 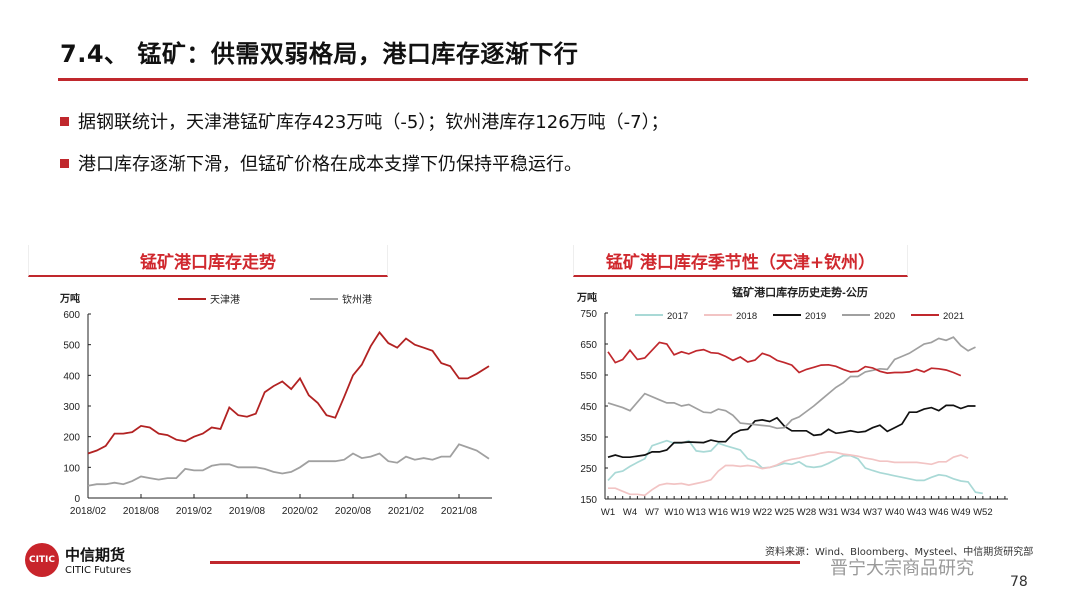 I want to click on bullet-1: 据钢联统计，天津港锰矿库存423万吨（-5）；钦州港库存126万吨（-7）；, so click(x=364, y=121).